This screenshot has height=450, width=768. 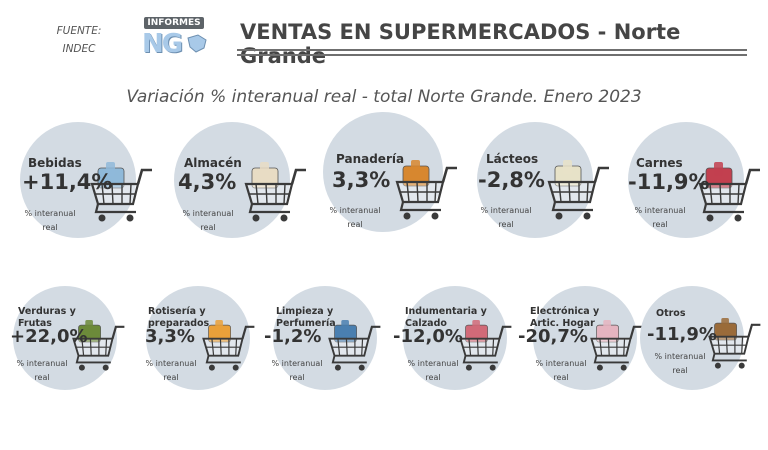 What do you see at coordinates (79, 49) in the screenshot?
I see `source-line-2: INDEC` at bounding box center [79, 49].